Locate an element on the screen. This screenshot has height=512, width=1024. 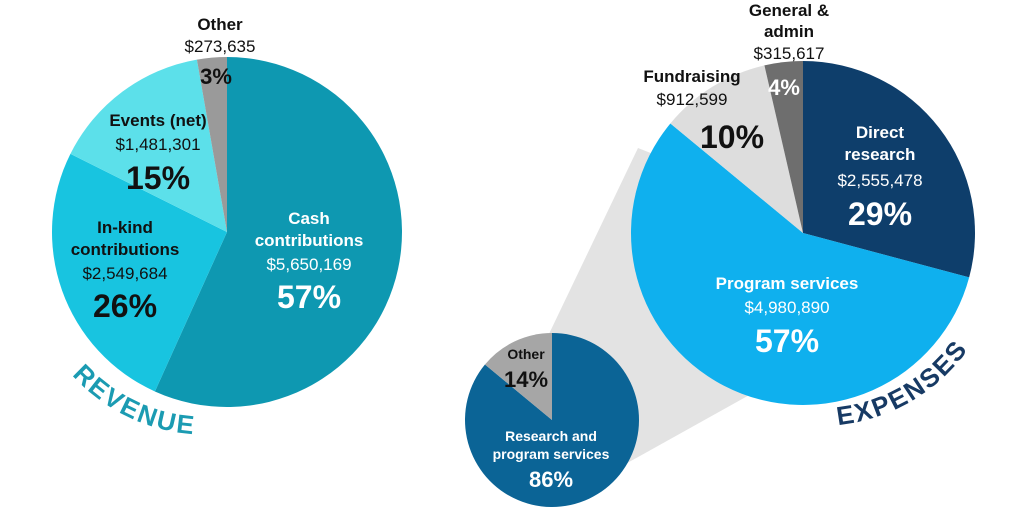
pie-slice-general-admin is located at coordinates (783, 147).